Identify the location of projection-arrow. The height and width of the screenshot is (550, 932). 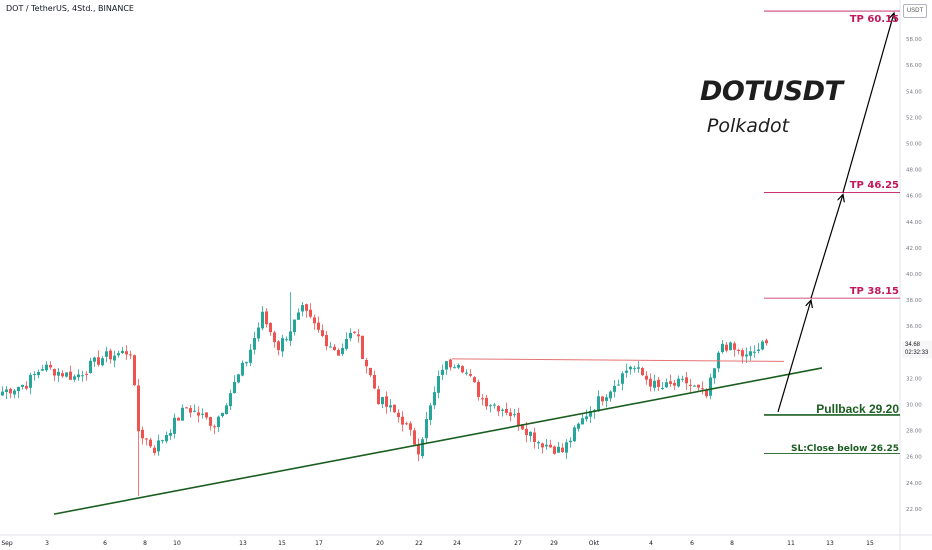
(868, 103).